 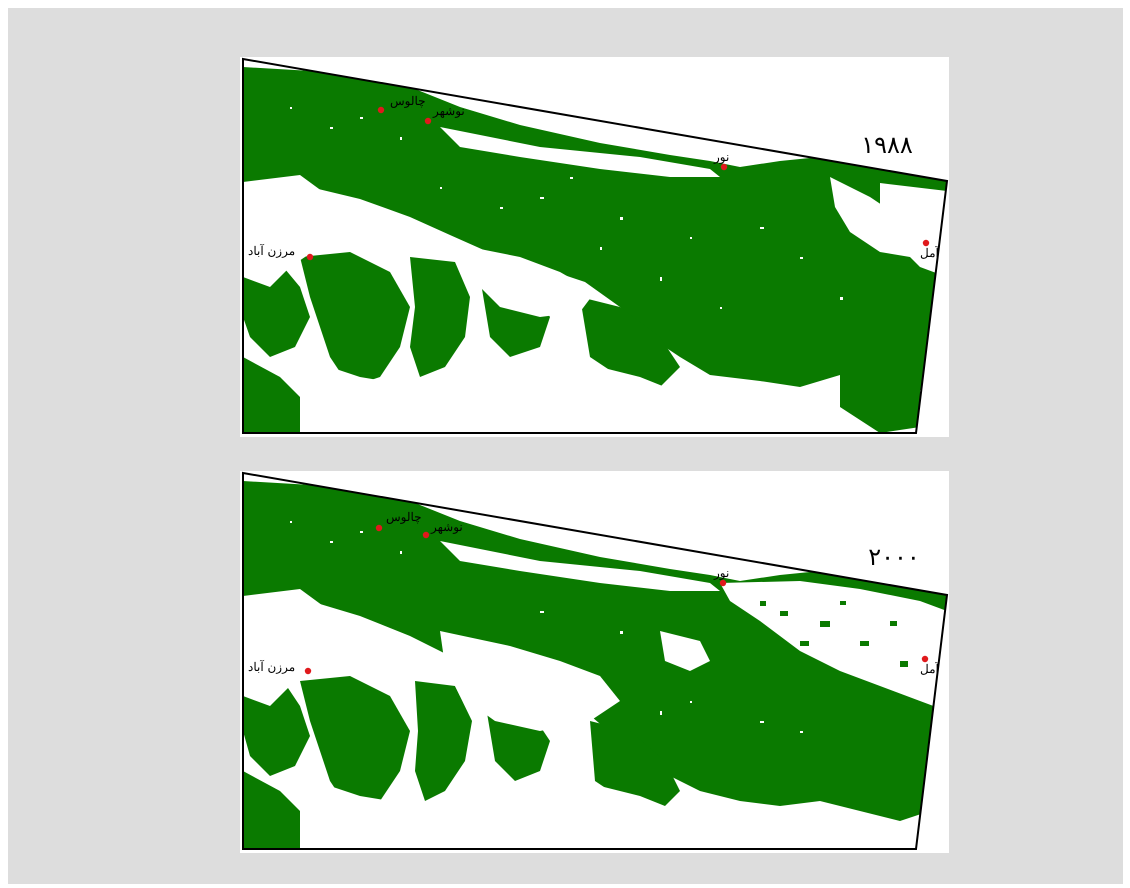 What do you see at coordinates (630, 342) in the screenshot?
I see `forest-lobe-d-1988` at bounding box center [630, 342].